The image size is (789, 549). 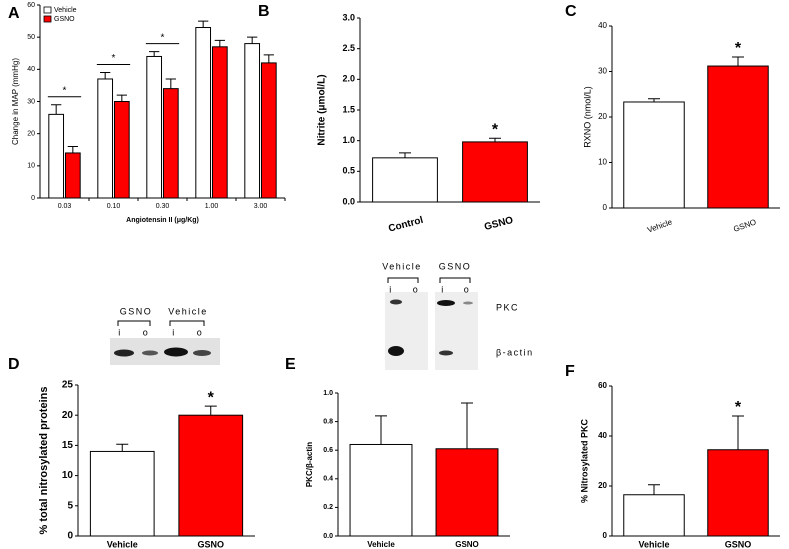 I want to click on x-axis-label: Angiotensin II (μg/Kg), so click(x=162, y=220).